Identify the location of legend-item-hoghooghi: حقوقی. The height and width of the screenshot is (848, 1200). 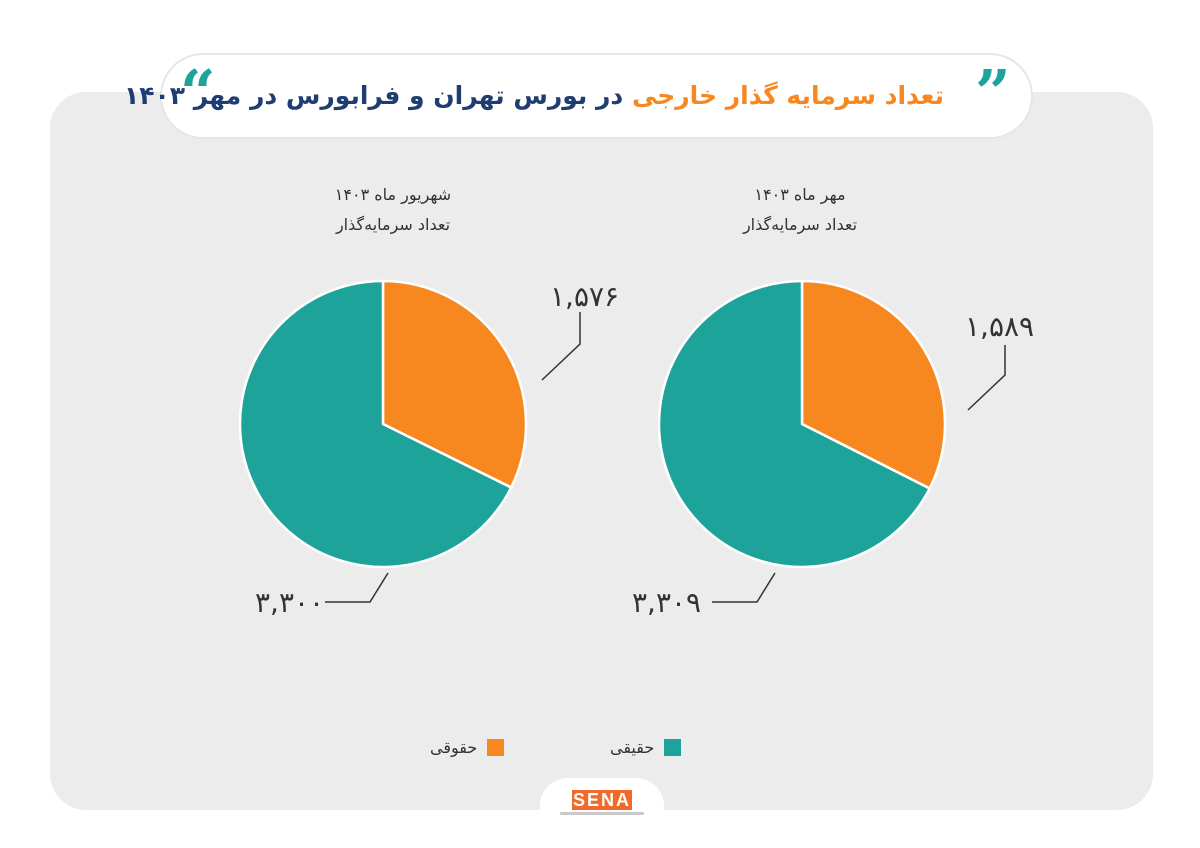
(467, 747).